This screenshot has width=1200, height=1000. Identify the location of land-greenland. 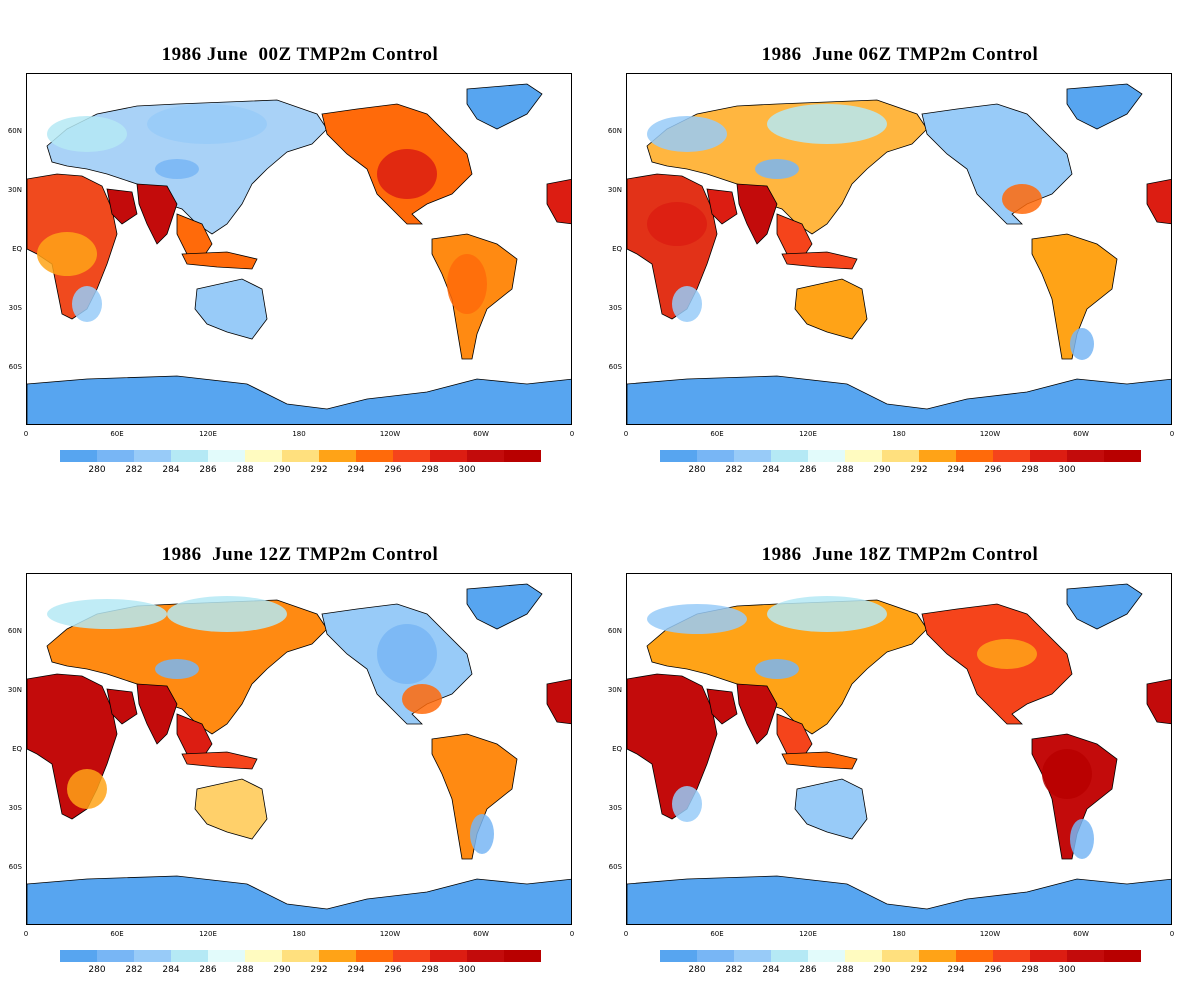
(504, 106).